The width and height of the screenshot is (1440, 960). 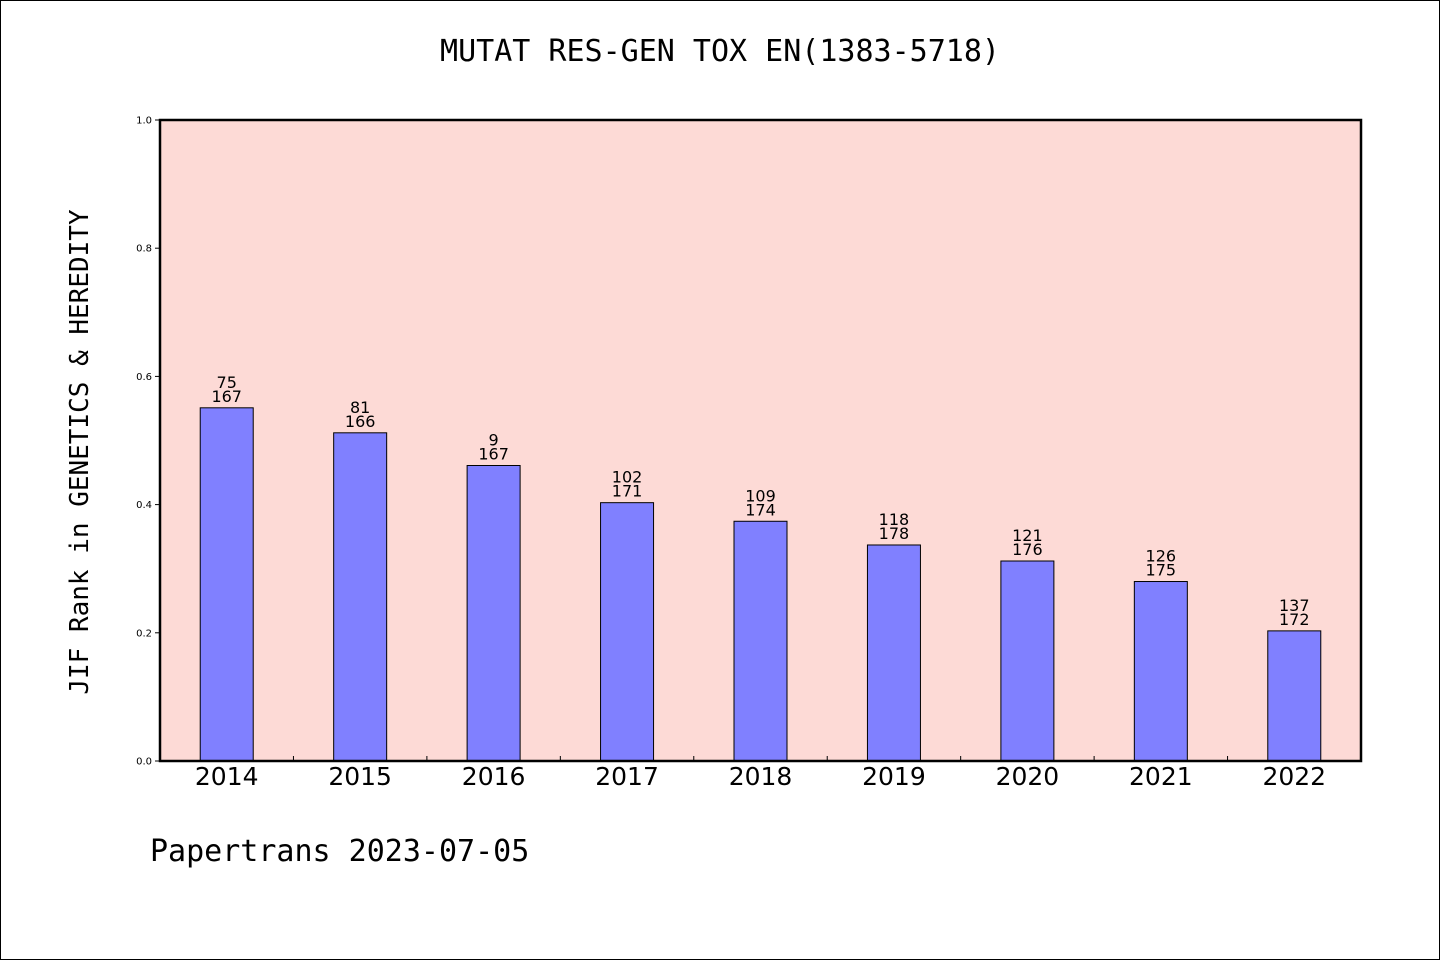 I want to click on bar-rank-label: 9, so click(x=494, y=439).